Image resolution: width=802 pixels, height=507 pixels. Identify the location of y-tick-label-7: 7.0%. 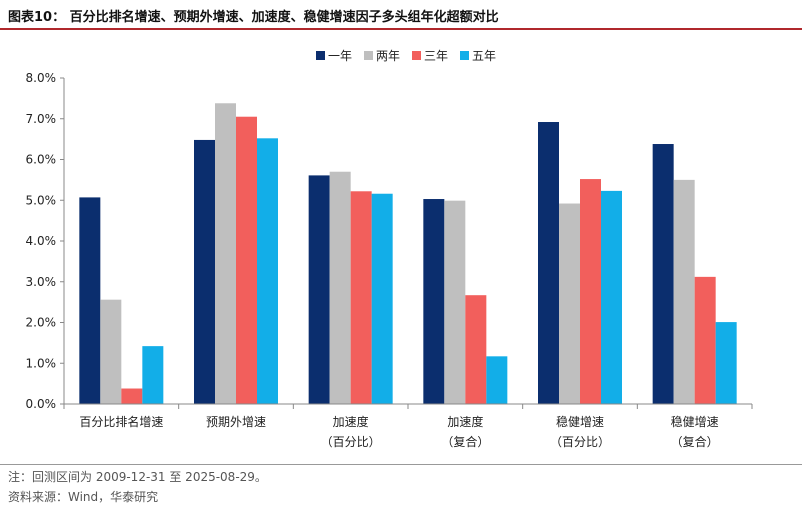
(41, 119).